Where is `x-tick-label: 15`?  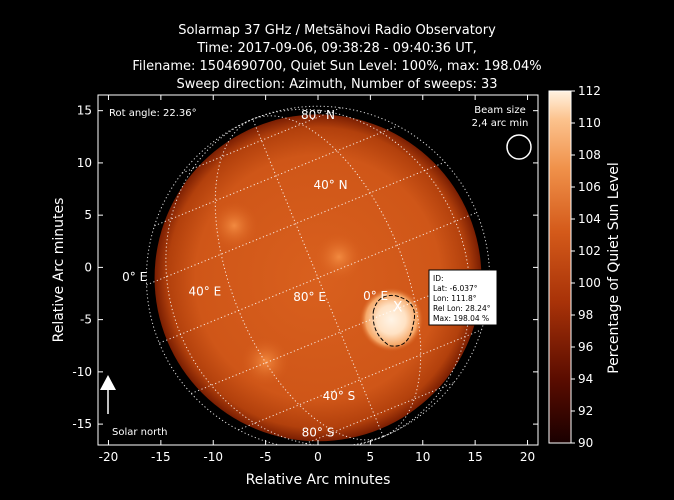 x-tick-label: 15 is located at coordinates (475, 457).